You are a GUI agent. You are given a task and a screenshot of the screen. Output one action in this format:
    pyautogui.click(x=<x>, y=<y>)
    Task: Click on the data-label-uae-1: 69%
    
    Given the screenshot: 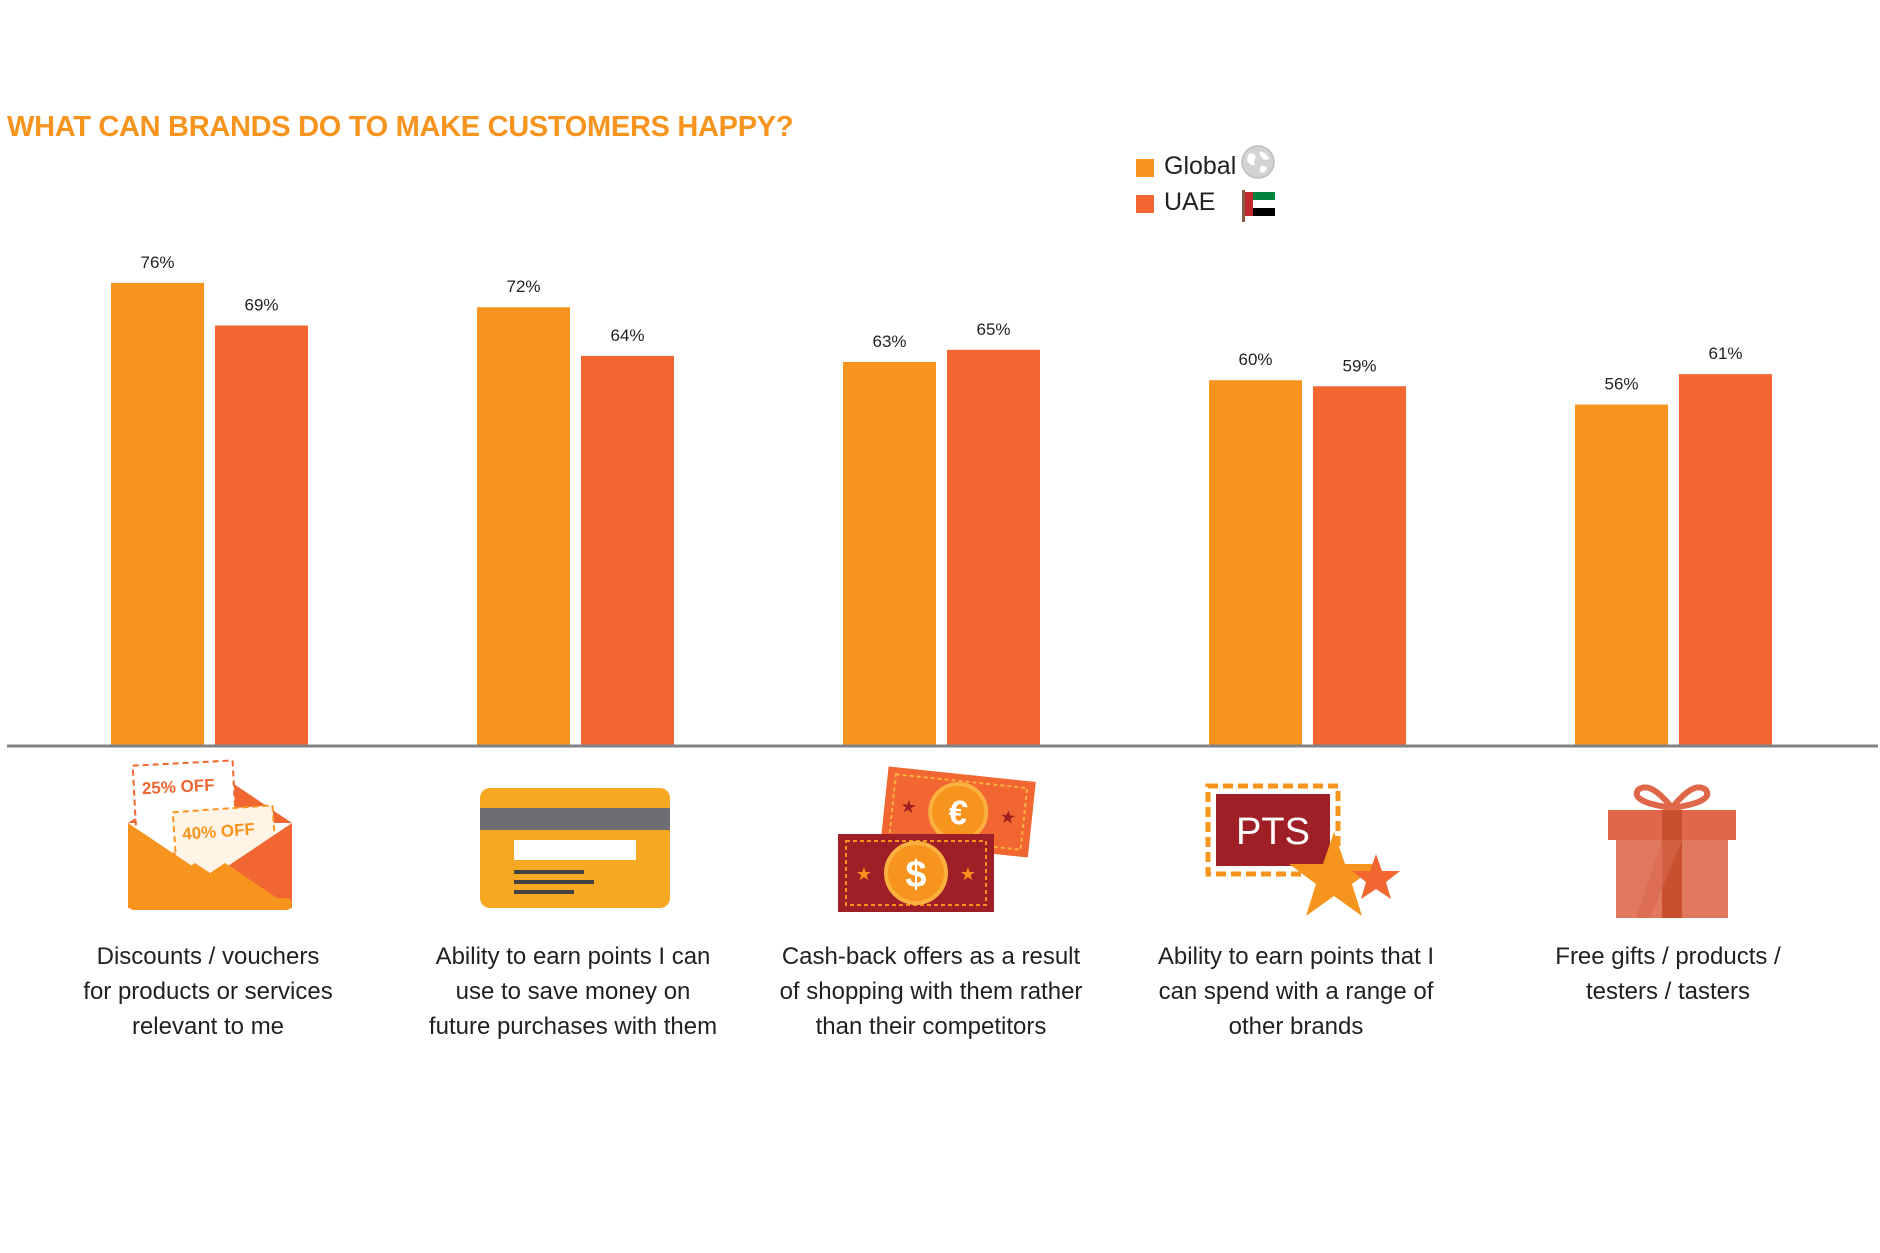 What is the action you would take?
    pyautogui.click(x=261, y=304)
    